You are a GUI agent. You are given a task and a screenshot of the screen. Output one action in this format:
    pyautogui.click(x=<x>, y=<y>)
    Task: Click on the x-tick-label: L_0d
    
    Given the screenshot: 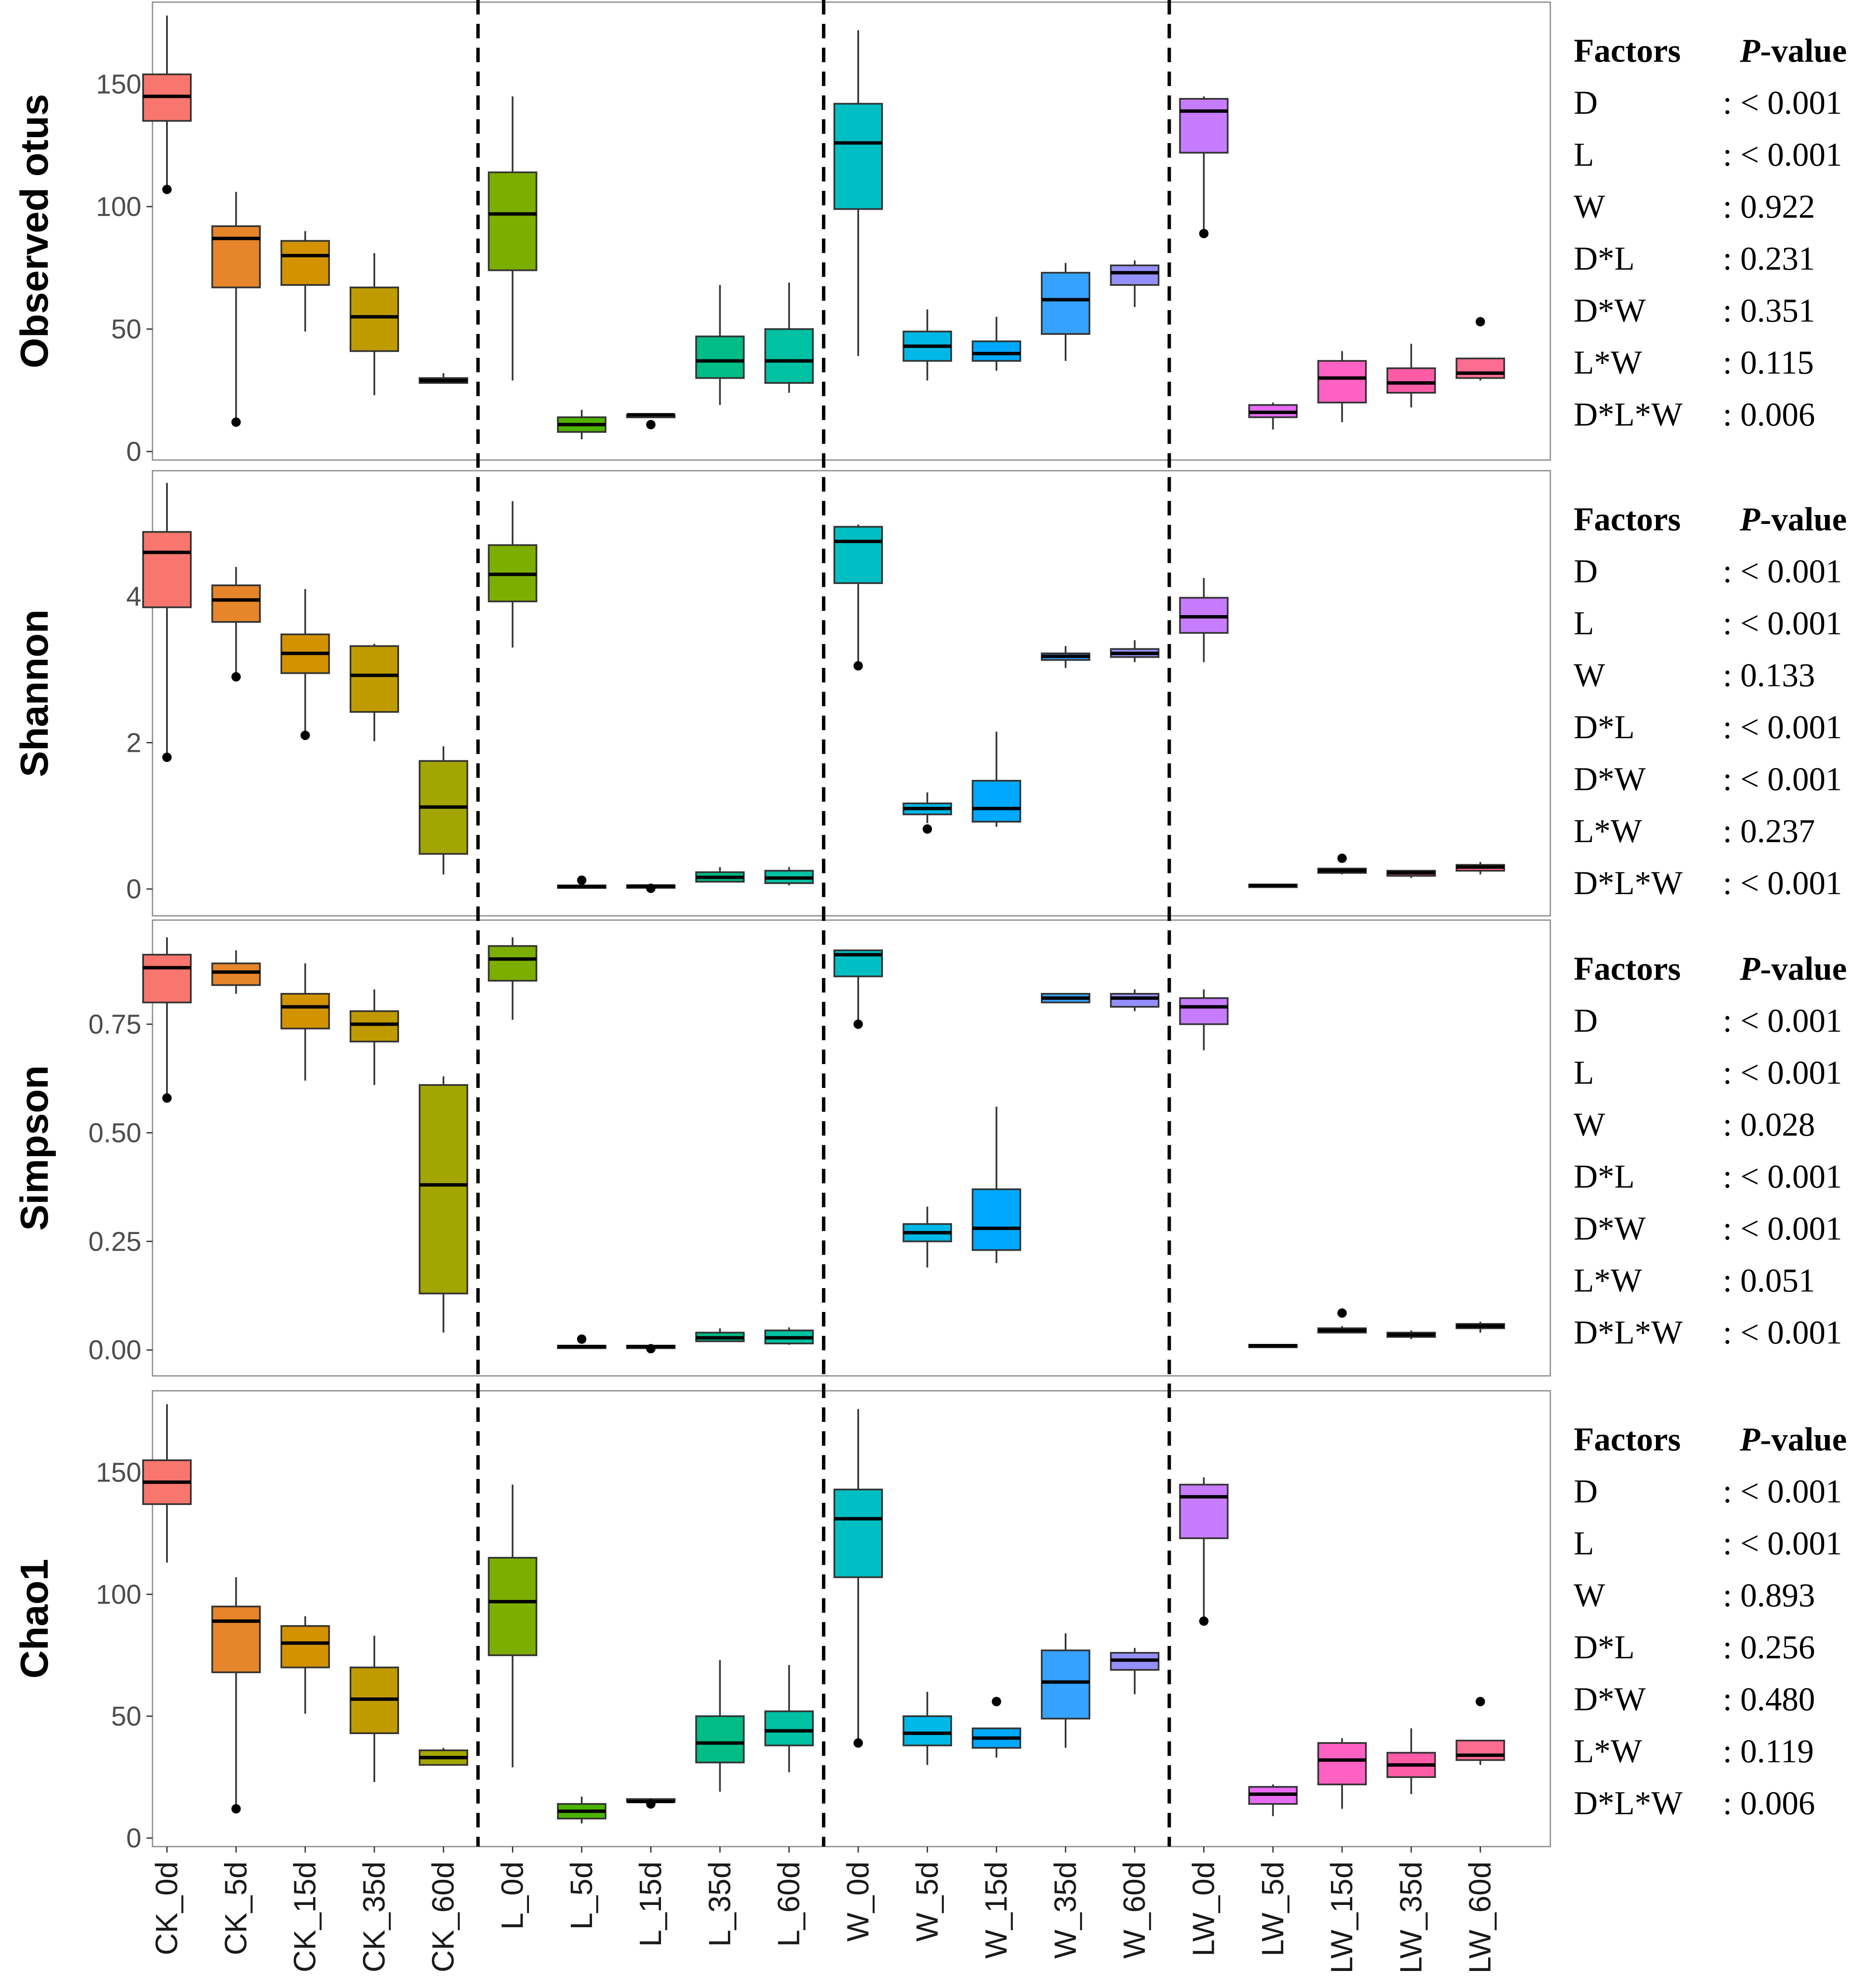 What is the action you would take?
    pyautogui.click(x=513, y=1895)
    